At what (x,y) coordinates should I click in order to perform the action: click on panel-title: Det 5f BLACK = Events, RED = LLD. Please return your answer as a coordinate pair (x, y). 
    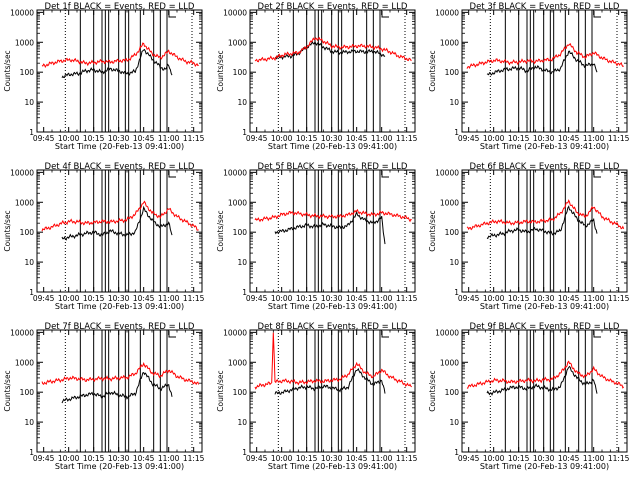
    Looking at the image, I should click on (333, 167).